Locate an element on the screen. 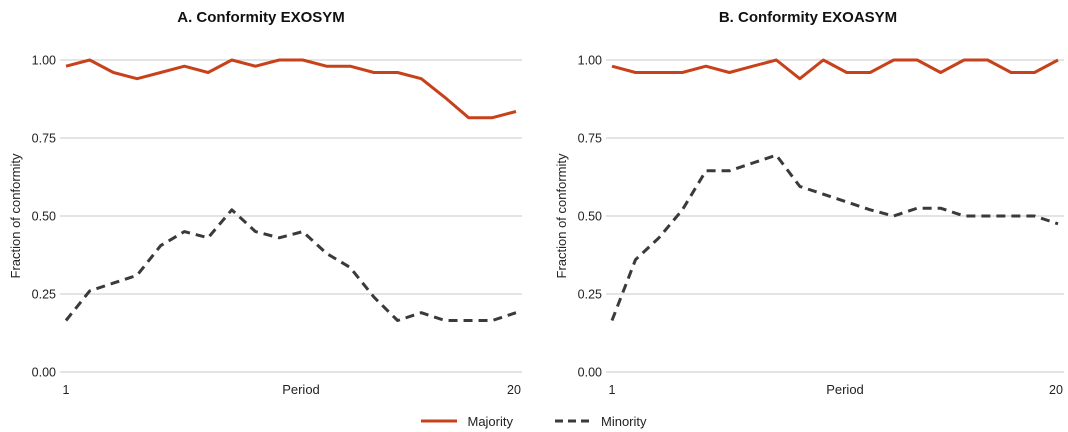 The image size is (1068, 432). panel-title: B. Conformity EXOASYM is located at coordinates (808, 17).